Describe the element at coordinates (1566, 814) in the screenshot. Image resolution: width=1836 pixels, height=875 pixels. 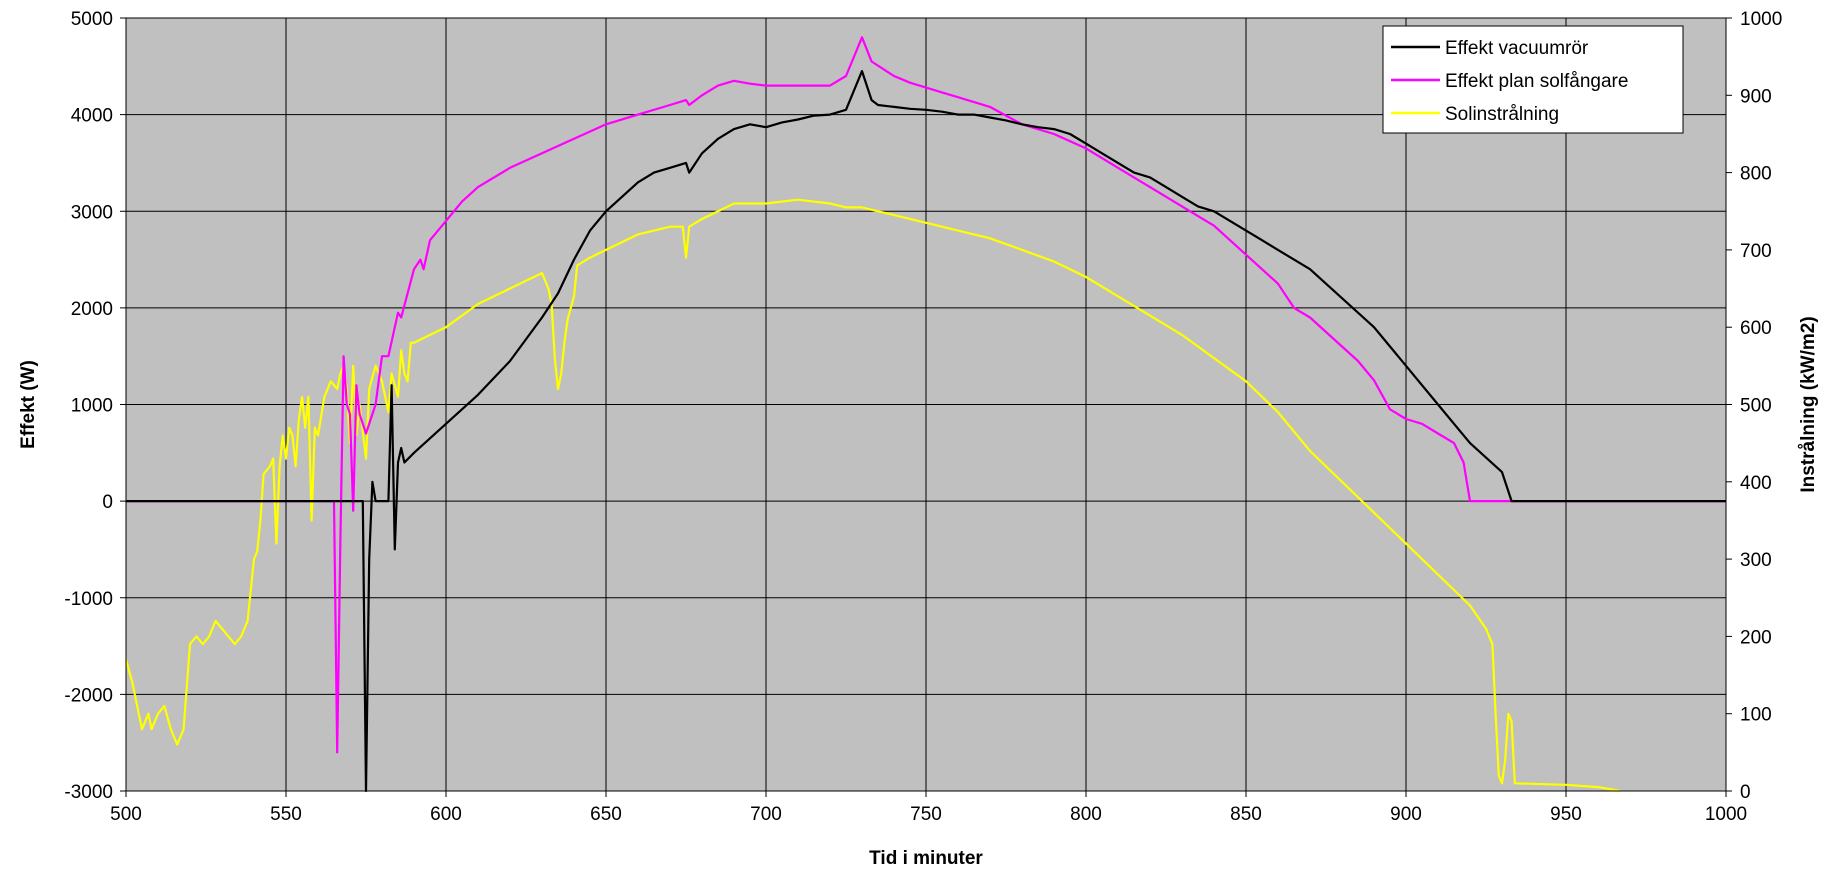
I see `x-tick-label: 950` at that location.